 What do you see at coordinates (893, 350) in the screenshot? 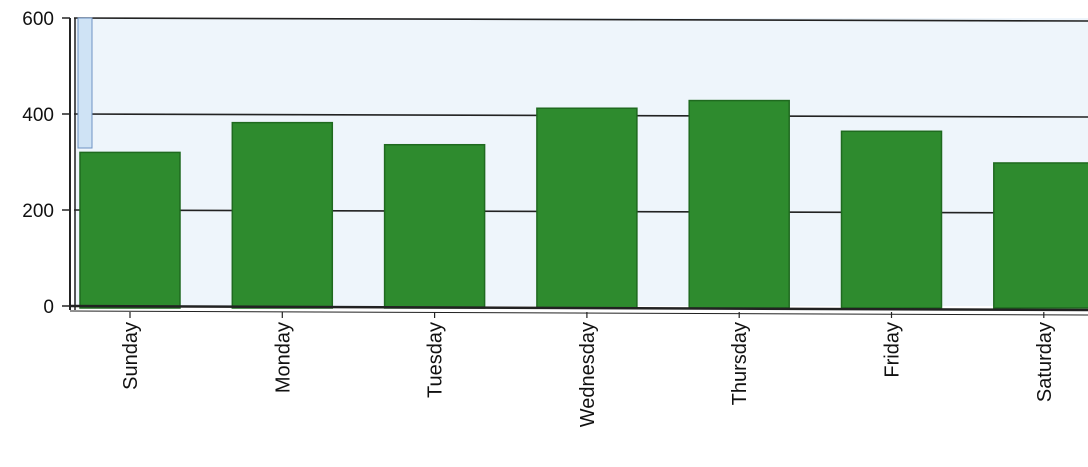
I see `category-label-friday: Friday` at bounding box center [893, 350].